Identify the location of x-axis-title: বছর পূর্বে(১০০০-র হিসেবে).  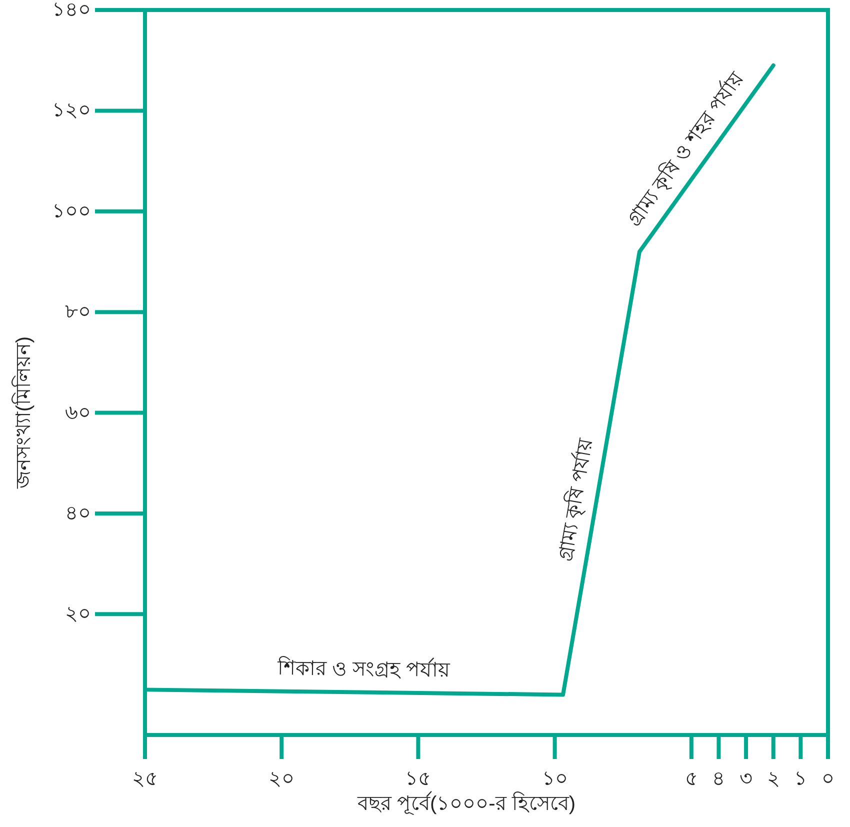
(466, 803).